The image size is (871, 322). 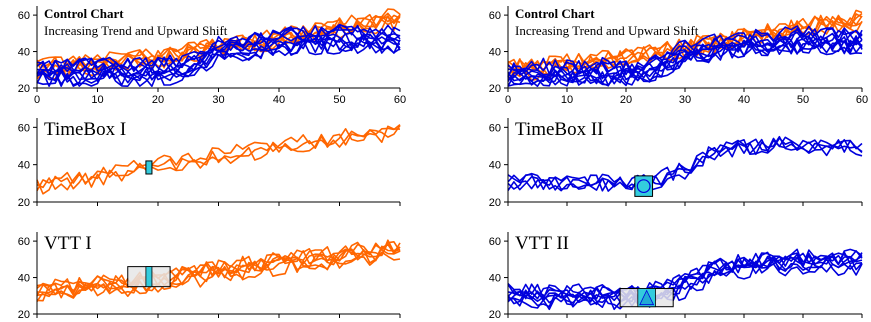 I want to click on chart-vtt-2: 20 40 60 VTT II, so click(x=676, y=276).